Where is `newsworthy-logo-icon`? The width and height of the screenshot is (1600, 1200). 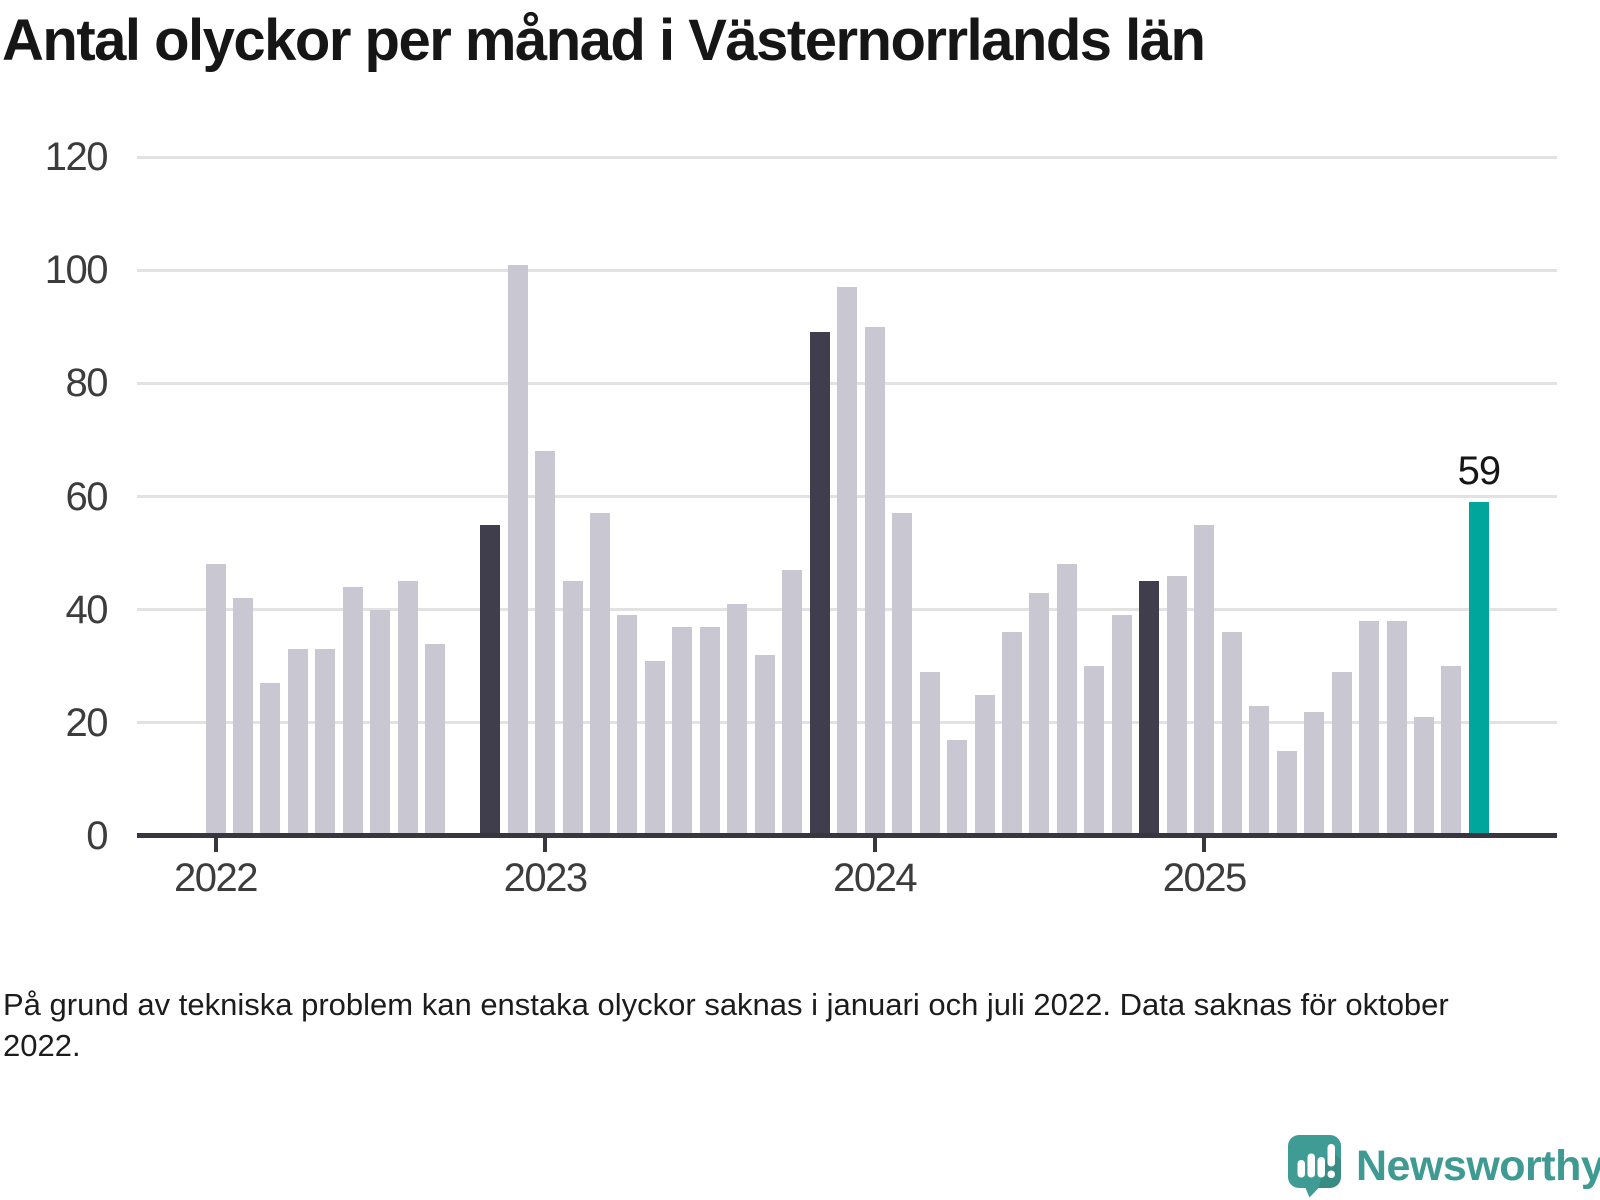
newsworthy-logo-icon is located at coordinates (1314, 1166).